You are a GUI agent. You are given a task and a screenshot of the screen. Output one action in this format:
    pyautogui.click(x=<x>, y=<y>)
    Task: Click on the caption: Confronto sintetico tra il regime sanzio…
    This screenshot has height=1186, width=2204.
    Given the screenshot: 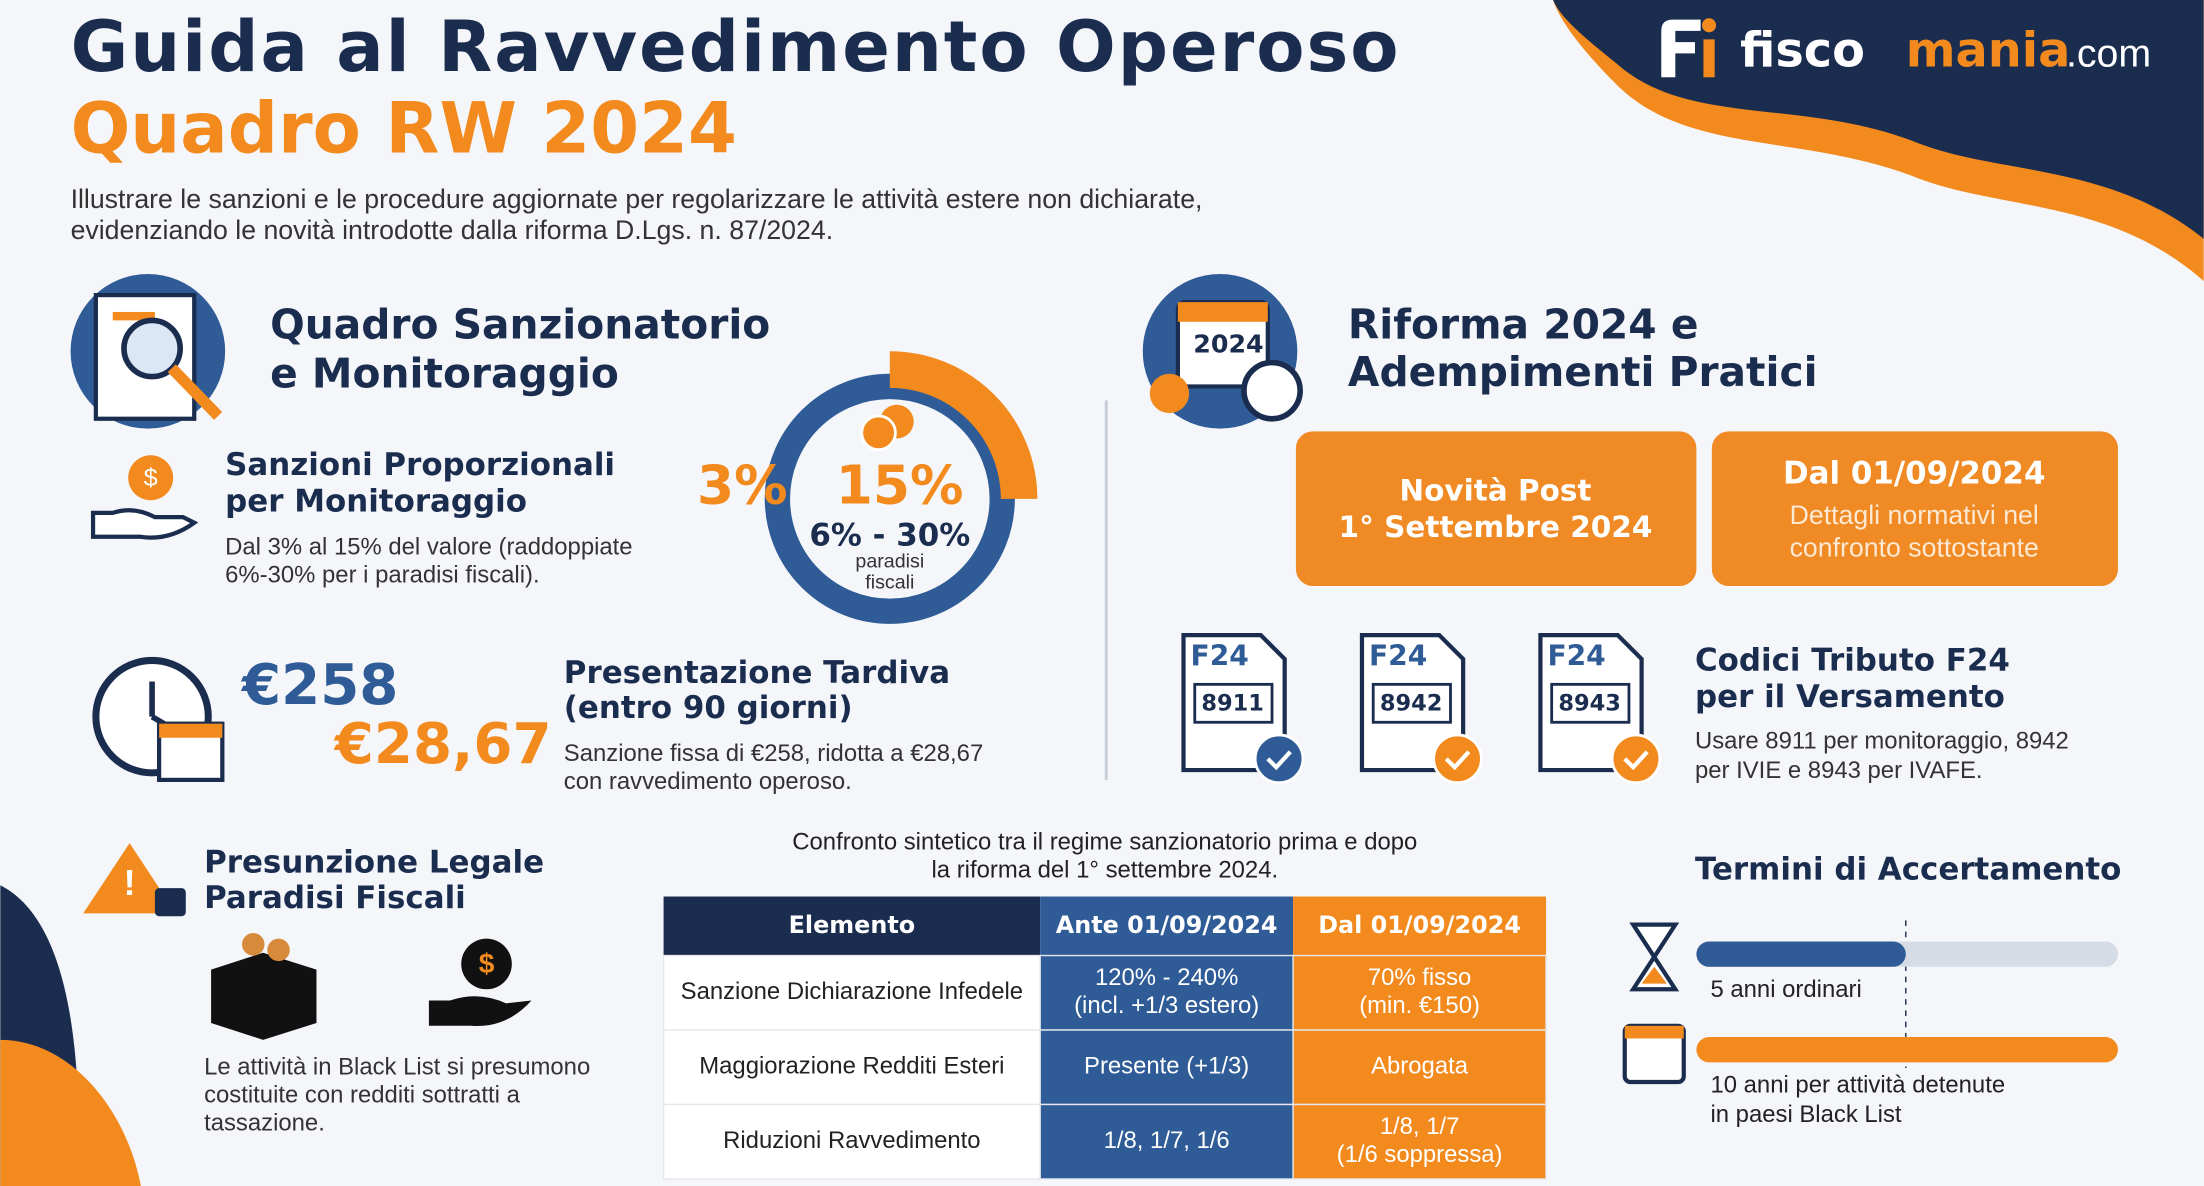 What is the action you would take?
    pyautogui.click(x=1104, y=841)
    